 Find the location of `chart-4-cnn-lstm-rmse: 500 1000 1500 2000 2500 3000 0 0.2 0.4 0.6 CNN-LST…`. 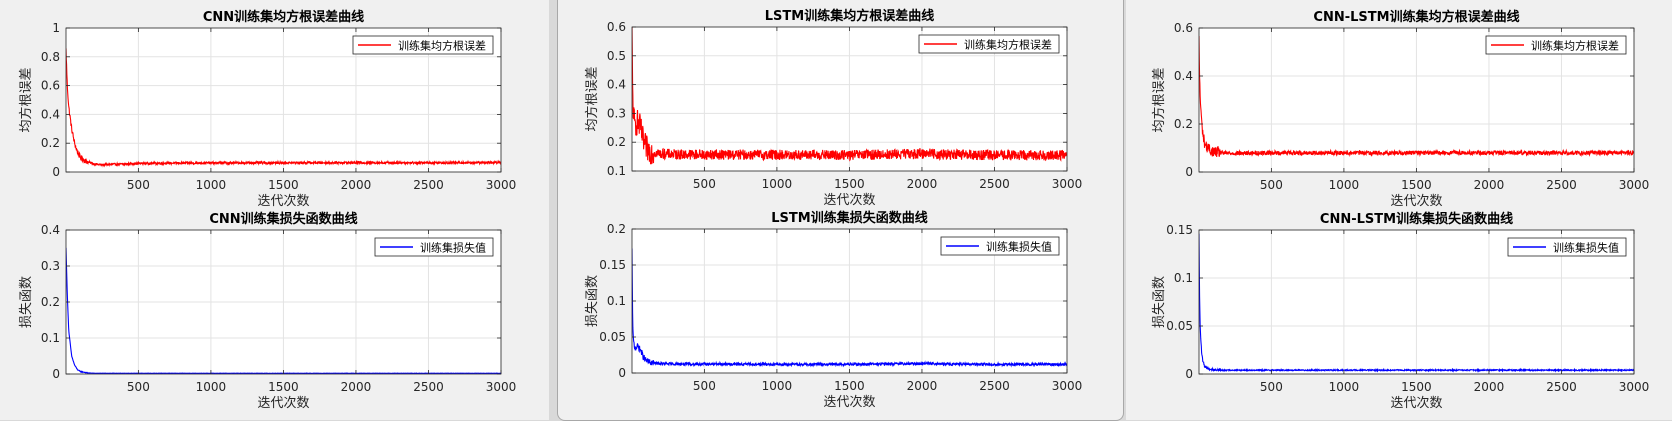

chart-4-cnn-lstm-rmse: 500 1000 1500 2000 2500 3000 0 0.2 0.4 0.6 CNN-LST… is located at coordinates (1400, 109).